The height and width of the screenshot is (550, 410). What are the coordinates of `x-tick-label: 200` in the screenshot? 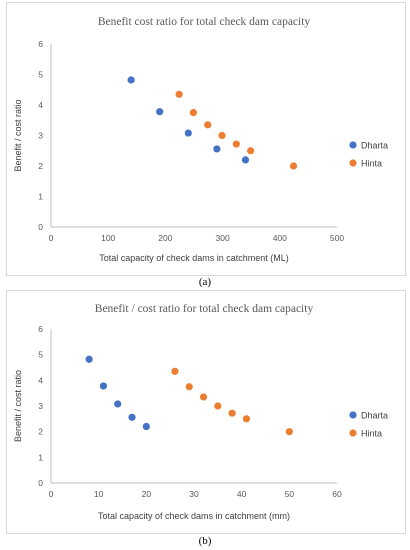 It's located at (165, 238).